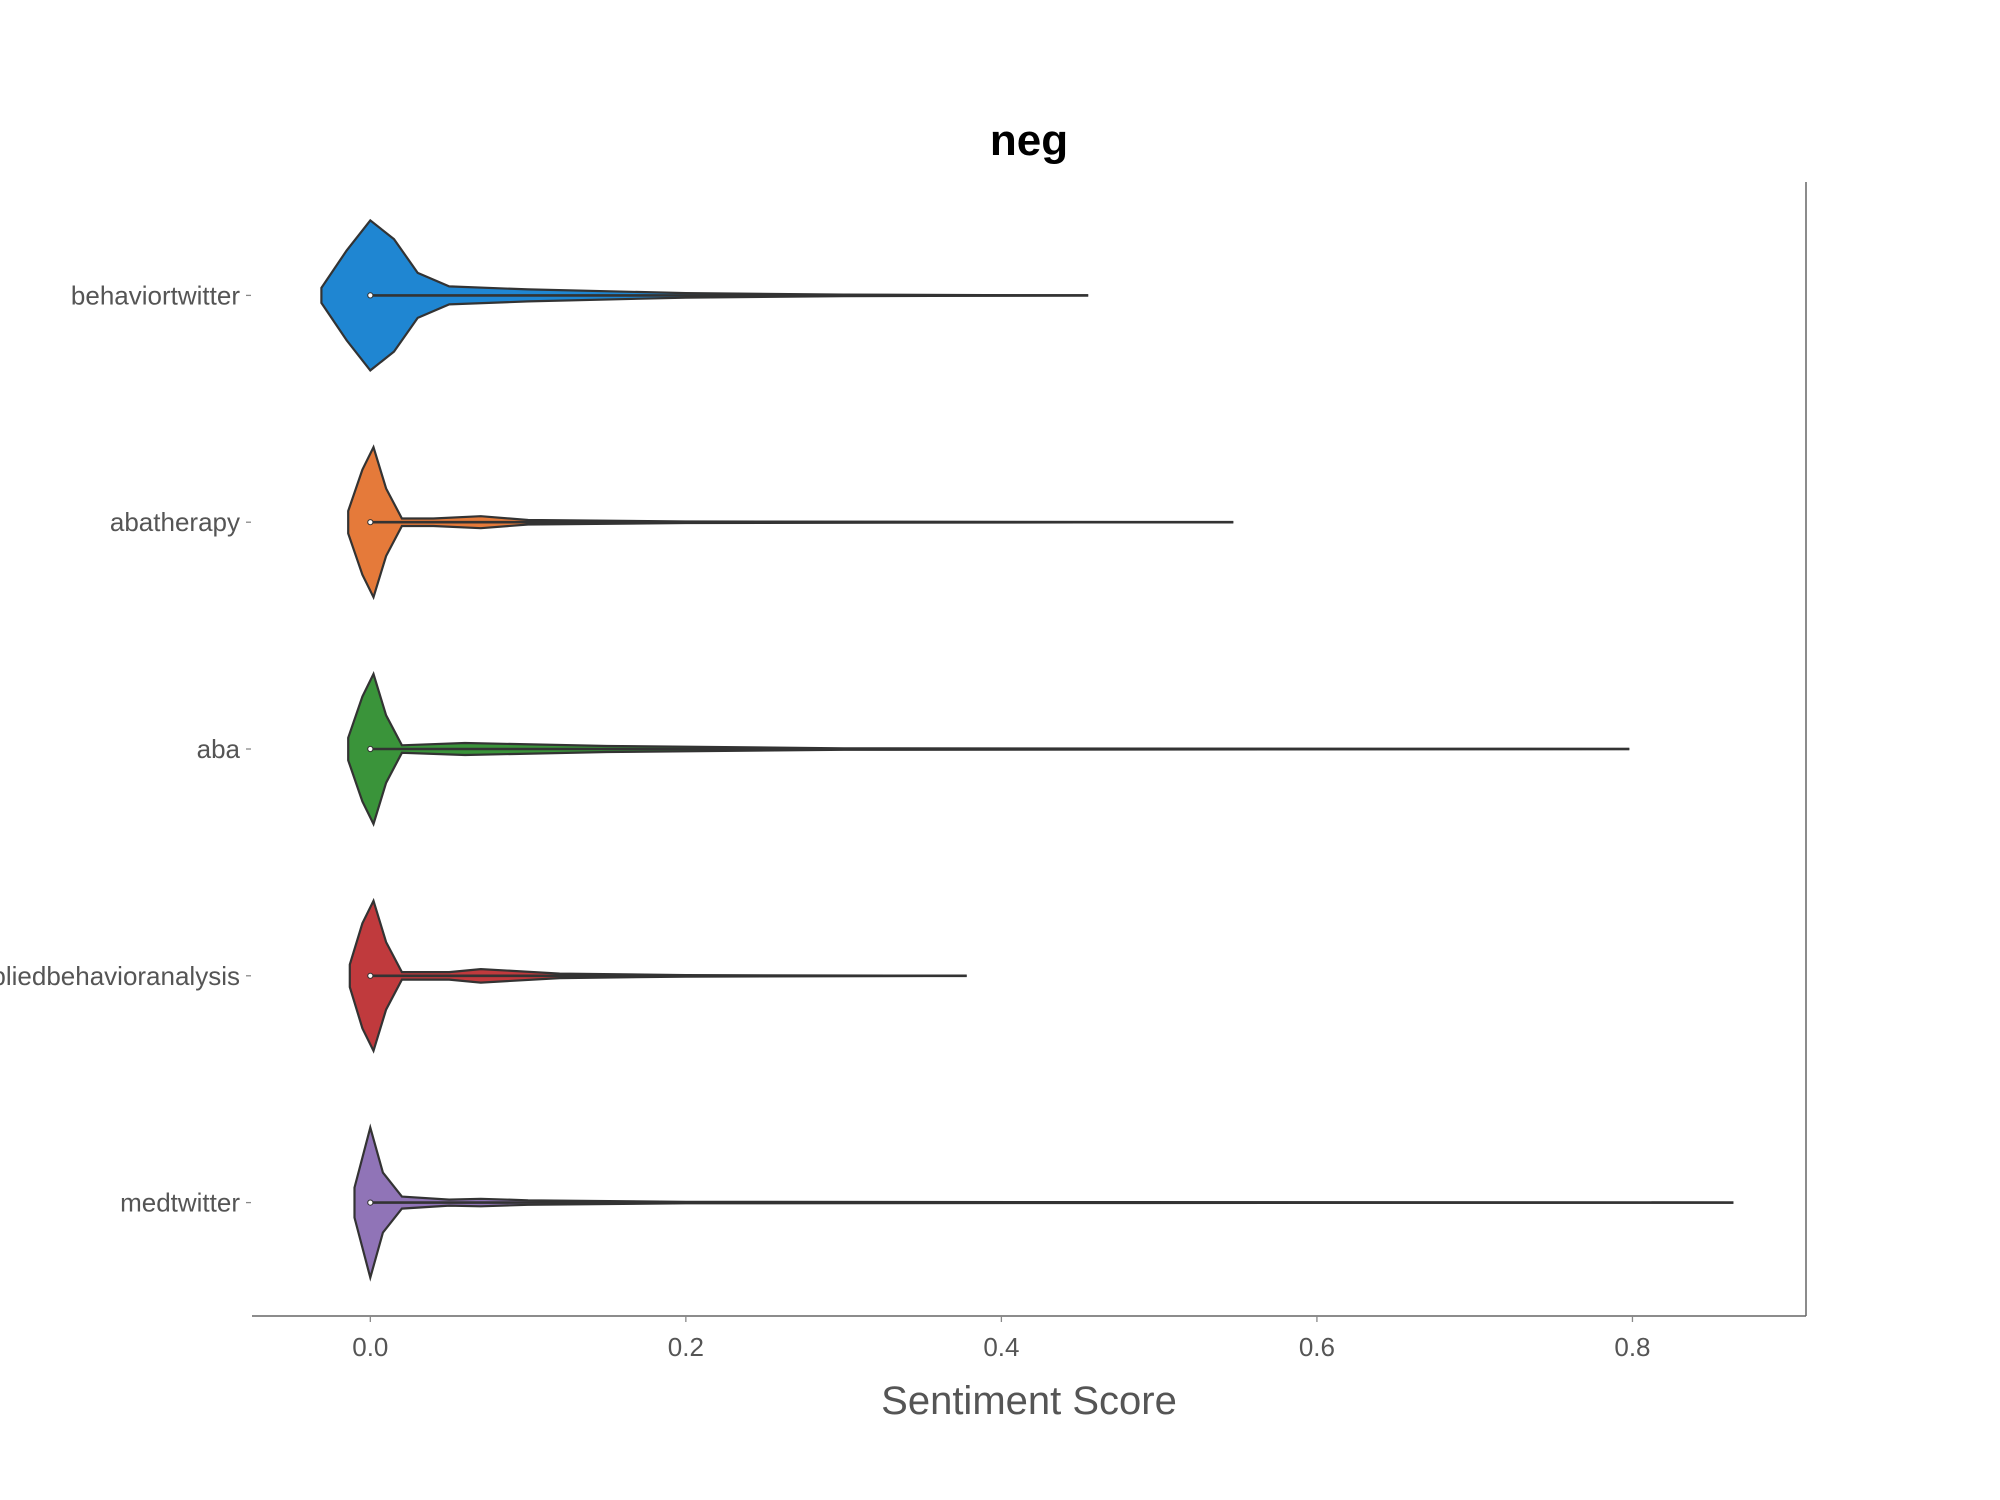 Image resolution: width=2000 pixels, height=1500 pixels. I want to click on y-tick-label-aba: aba, so click(219, 749).